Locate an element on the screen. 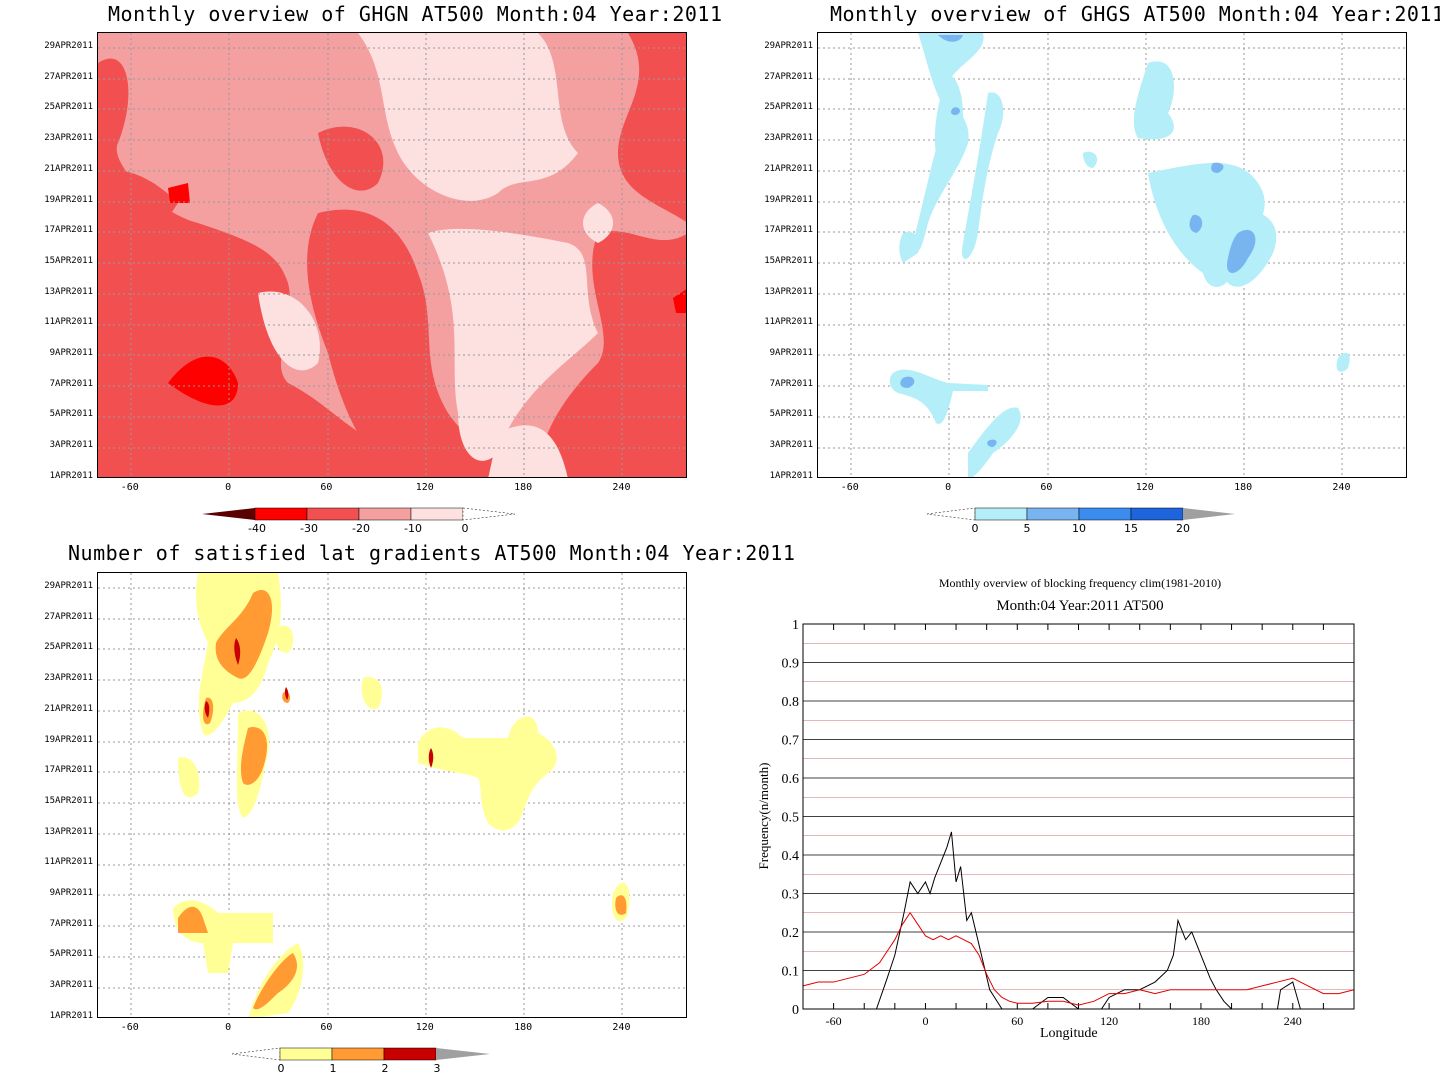 Image resolution: width=1440 pixels, height=1091 pixels. ghgs-y-tick-label: 3APR2011 is located at coordinates (791, 445).